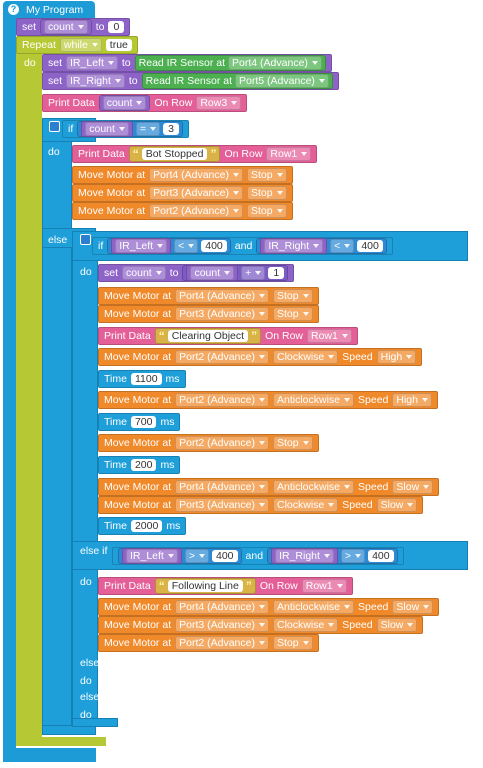 The image size is (483, 768). What do you see at coordinates (143, 422) in the screenshot?
I see `input-field: 700` at bounding box center [143, 422].